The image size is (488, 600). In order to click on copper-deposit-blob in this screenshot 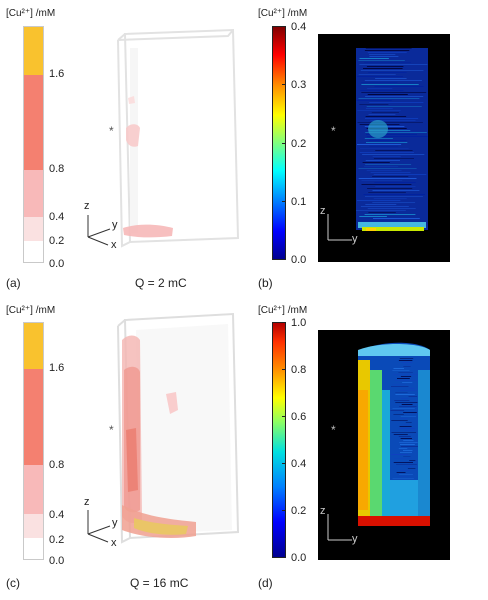, I will do `click(172, 403)`.